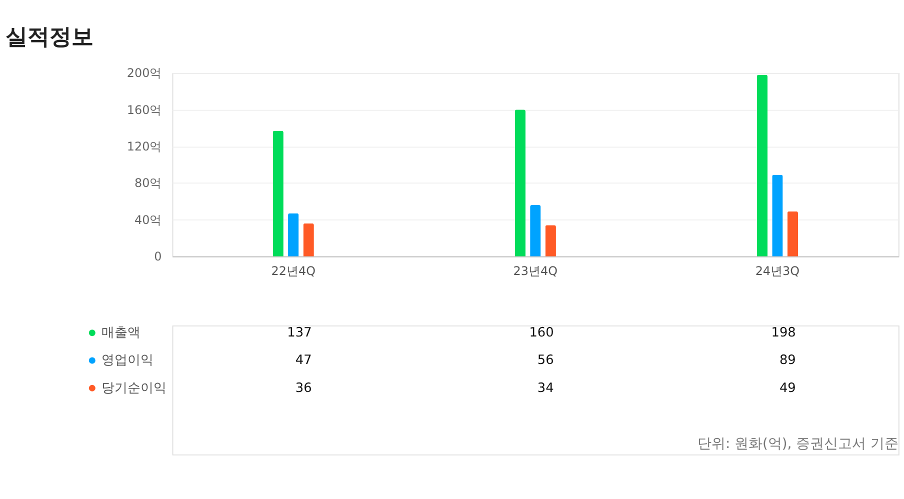 The image size is (904, 499). I want to click on text: 단위: 원화(억), 증권신고서 기준, so click(797, 444).